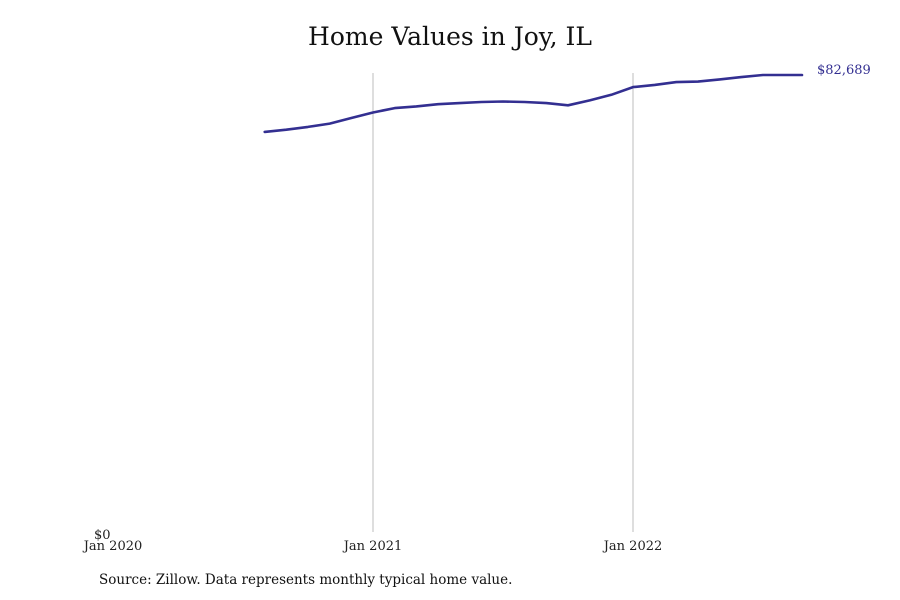  I want to click on series-line, so click(533, 103).